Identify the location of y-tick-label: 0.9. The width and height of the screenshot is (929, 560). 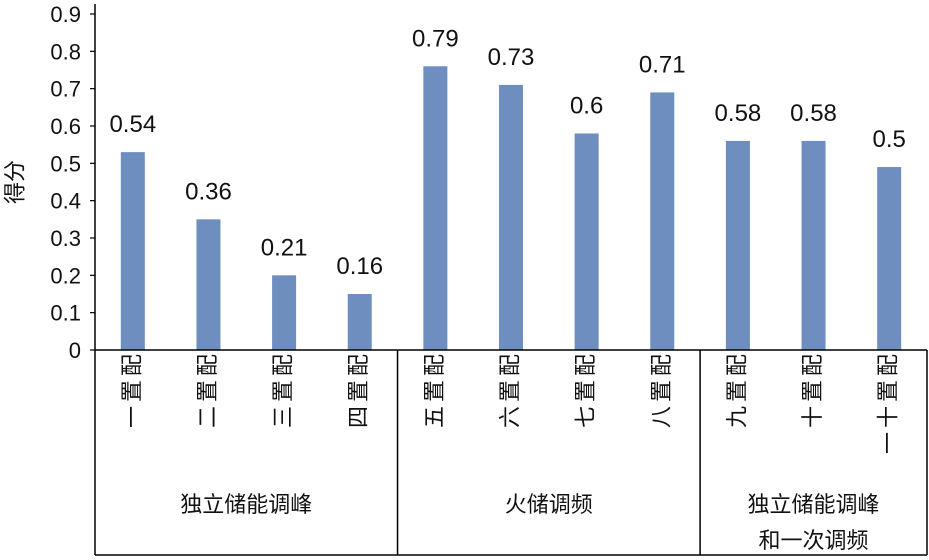
(65, 14).